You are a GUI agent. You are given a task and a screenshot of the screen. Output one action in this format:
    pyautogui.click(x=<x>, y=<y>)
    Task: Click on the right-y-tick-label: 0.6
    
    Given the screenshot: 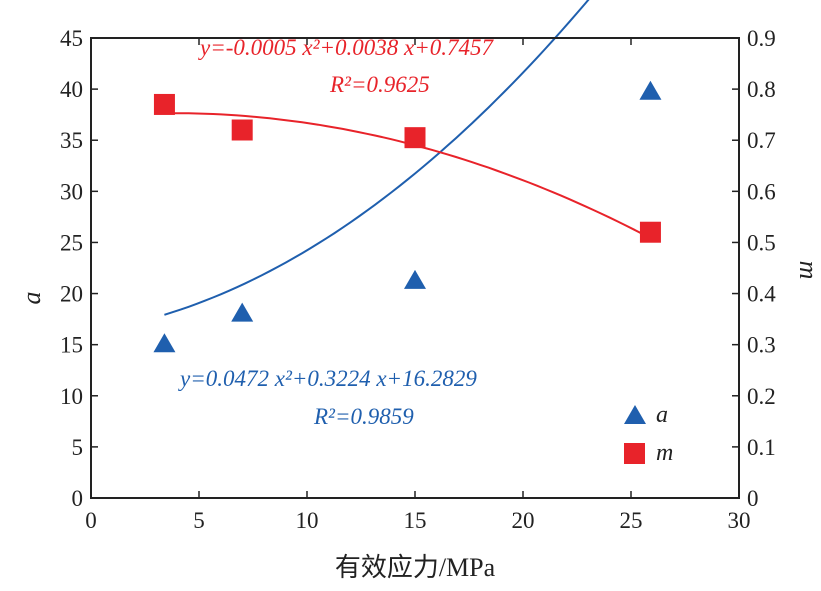 What is the action you would take?
    pyautogui.click(x=761, y=191)
    